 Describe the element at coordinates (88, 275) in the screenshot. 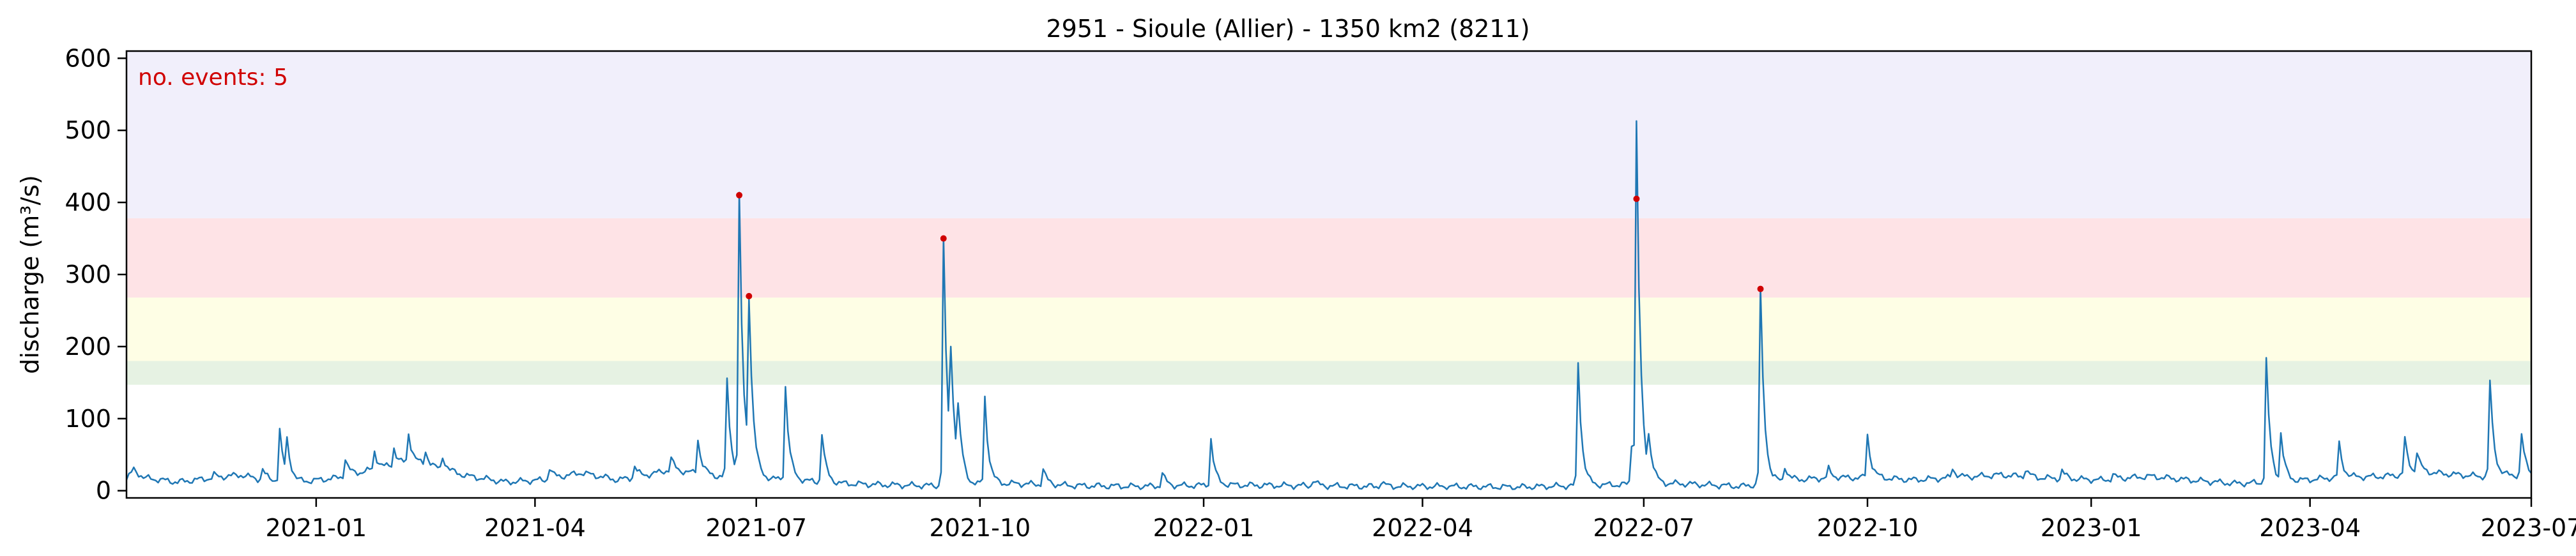

I see `y-tick-label: 300` at that location.